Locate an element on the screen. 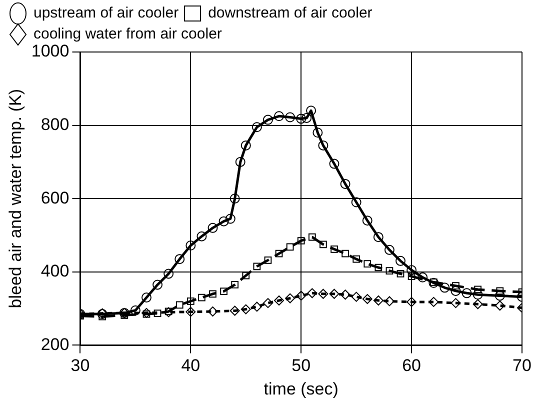 This screenshot has width=540, height=404. legend-label: downstream of air cooler is located at coordinates (290, 13).